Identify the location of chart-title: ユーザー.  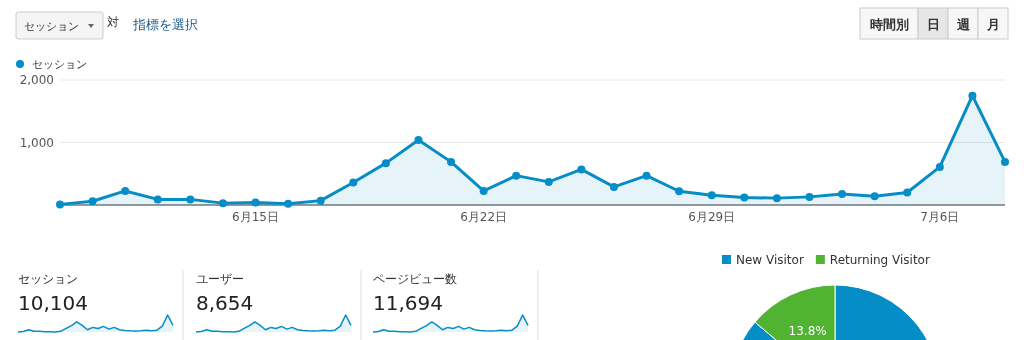
(220, 279).